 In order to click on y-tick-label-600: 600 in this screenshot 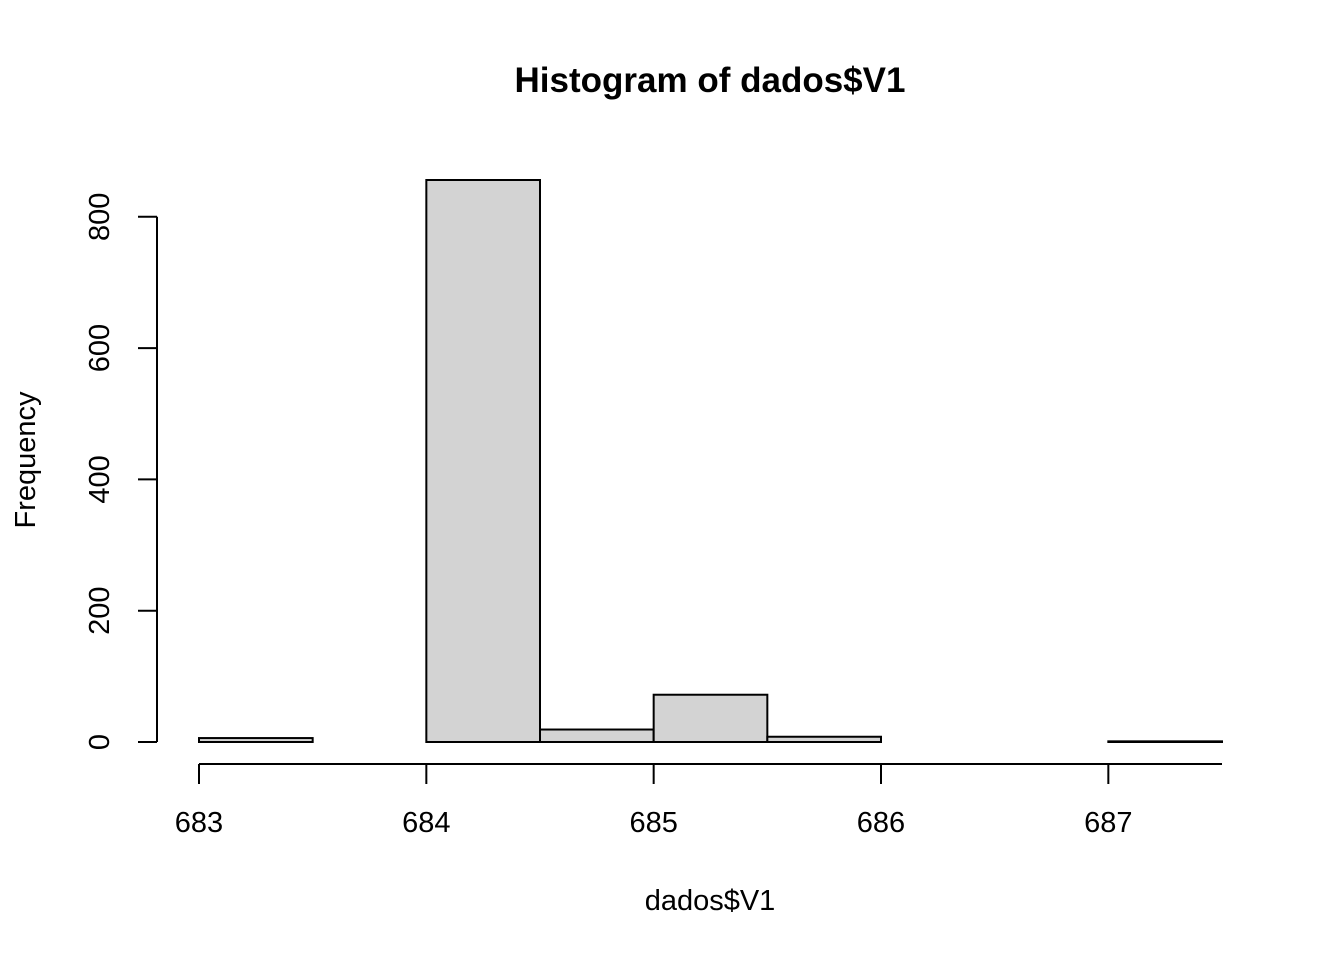, I will do `click(100, 348)`.